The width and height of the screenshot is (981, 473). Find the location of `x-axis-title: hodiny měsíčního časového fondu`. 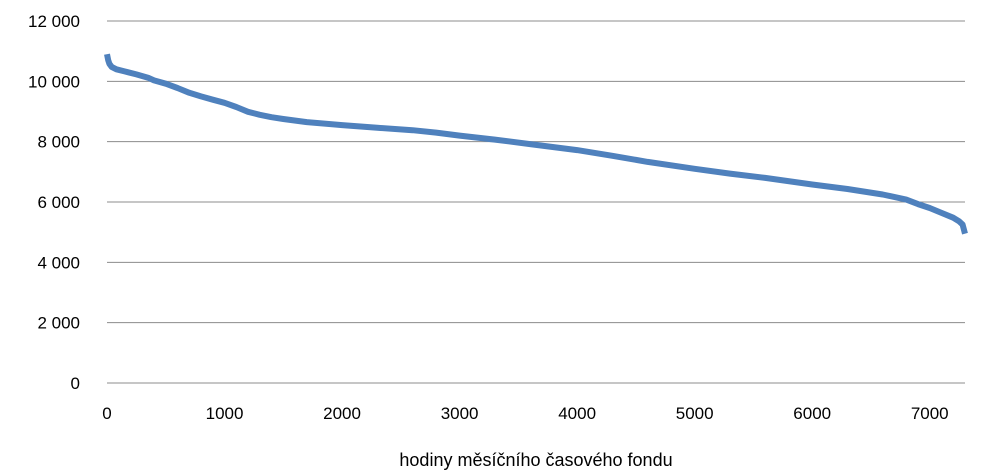

x-axis-title: hodiny měsíčního časového fondu is located at coordinates (535, 460).